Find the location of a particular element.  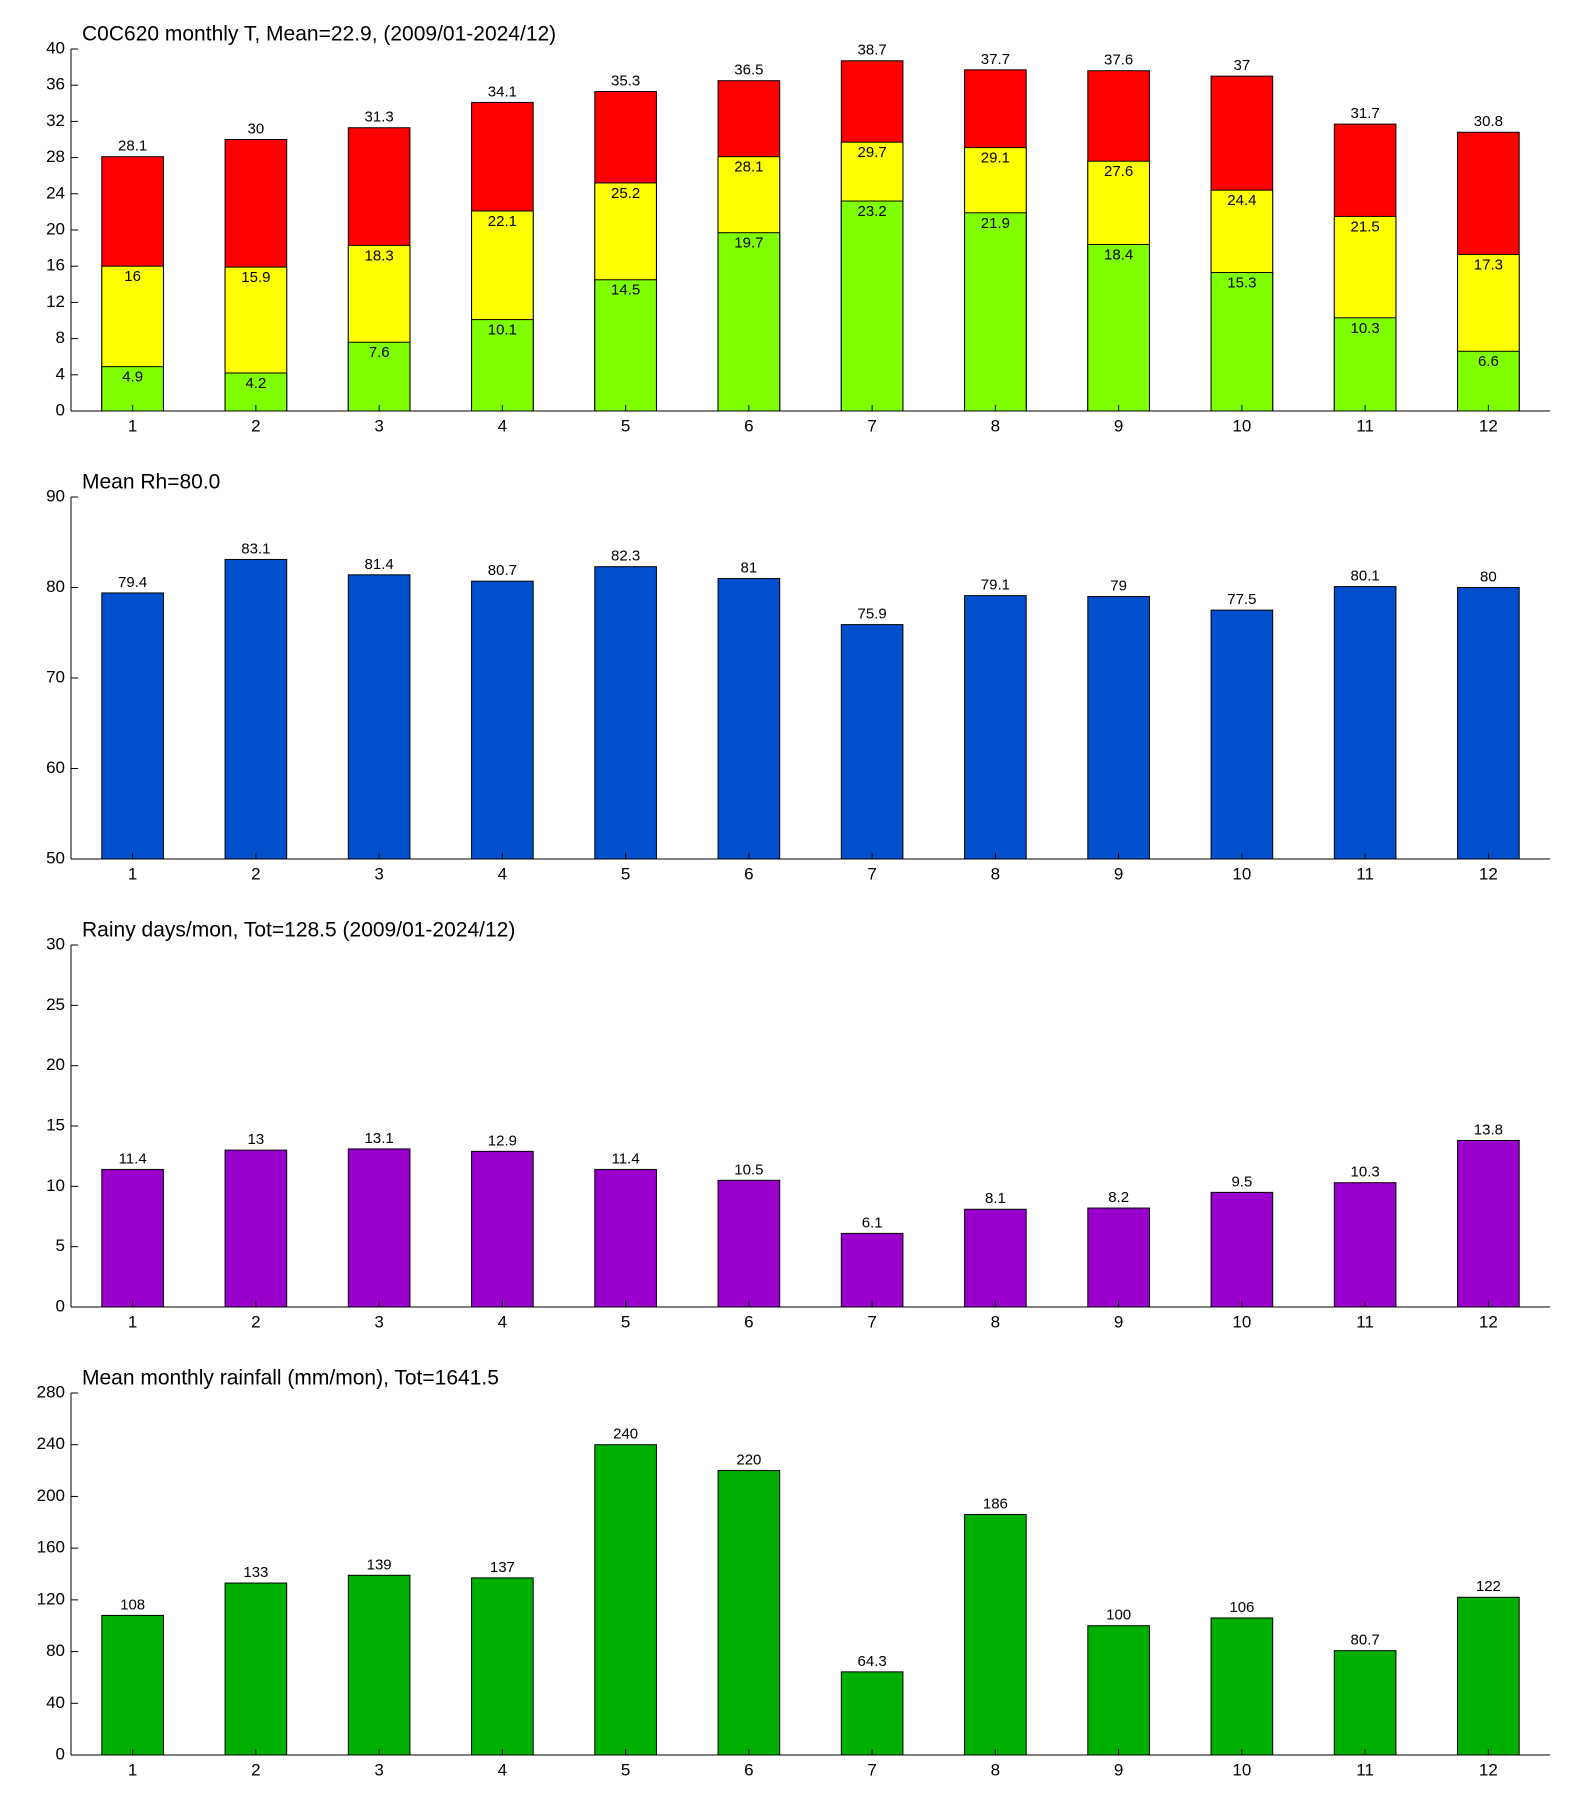

y-tick-label: 10 is located at coordinates (55, 1185).